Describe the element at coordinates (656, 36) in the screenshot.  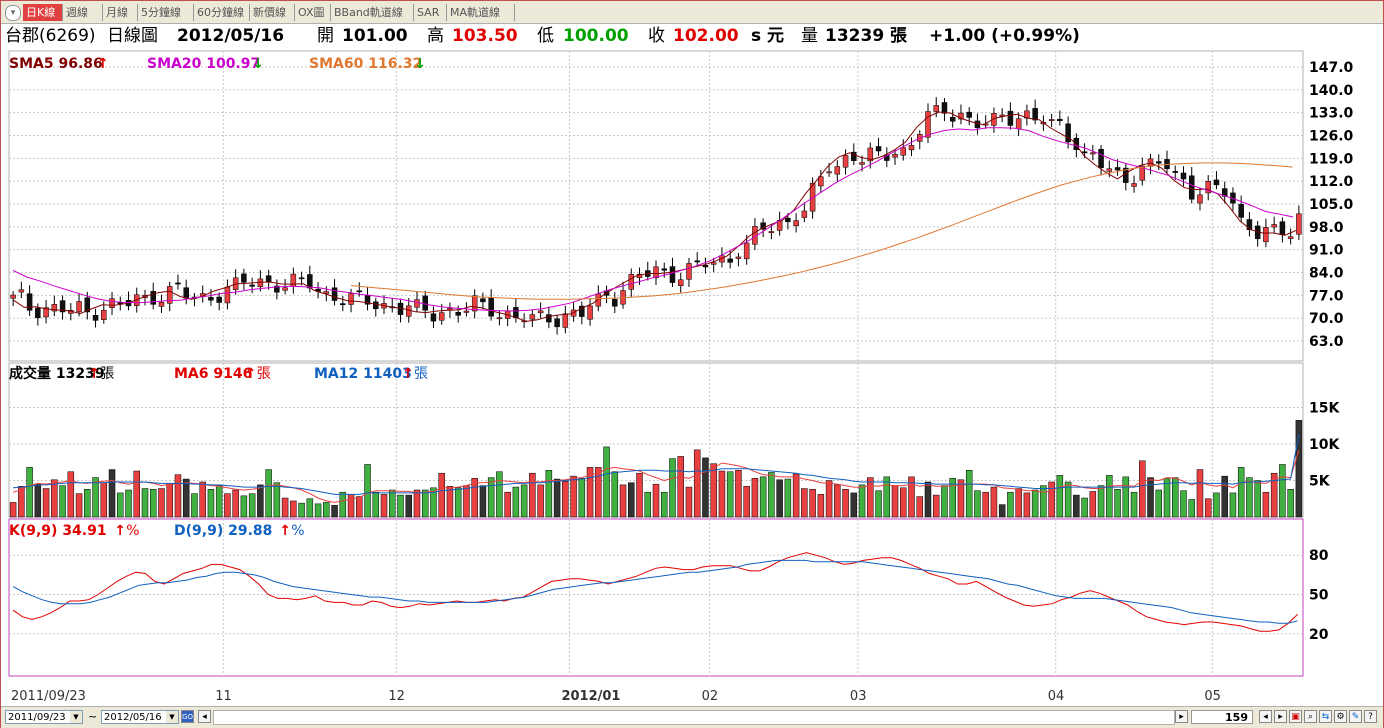
I see `close-label: 收` at that location.